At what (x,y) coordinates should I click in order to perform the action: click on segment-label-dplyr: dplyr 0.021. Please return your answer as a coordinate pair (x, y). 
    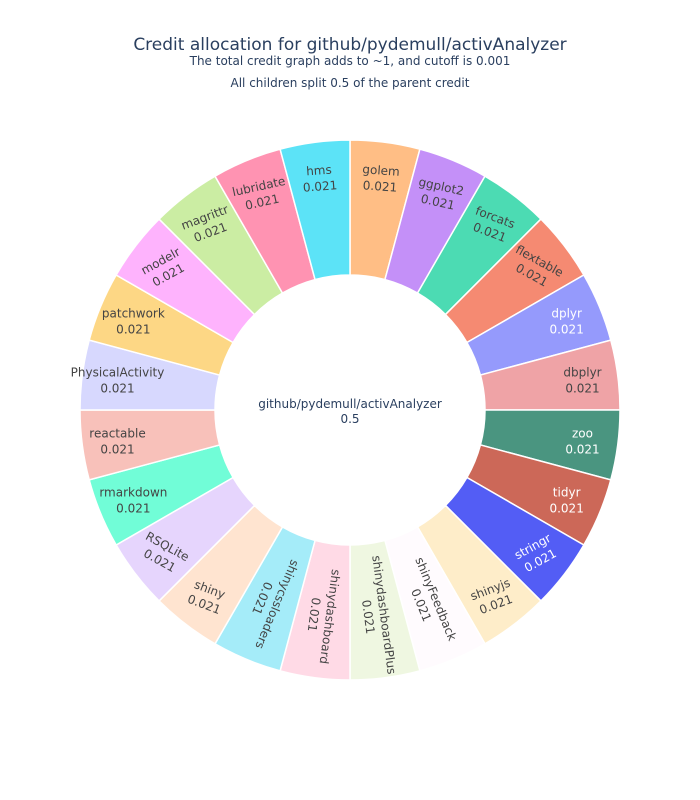
    Looking at the image, I should click on (566, 321).